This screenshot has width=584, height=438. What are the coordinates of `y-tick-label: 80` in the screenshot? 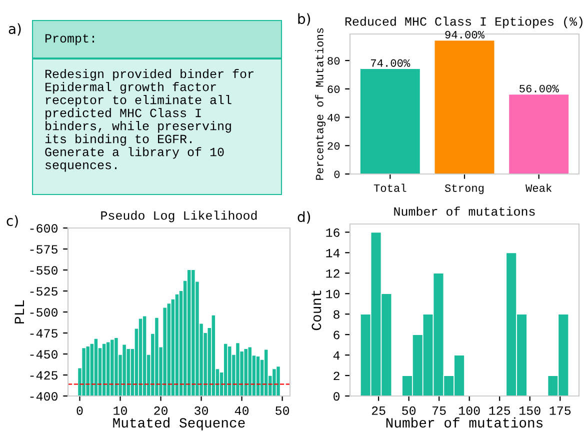 It's located at (334, 61).